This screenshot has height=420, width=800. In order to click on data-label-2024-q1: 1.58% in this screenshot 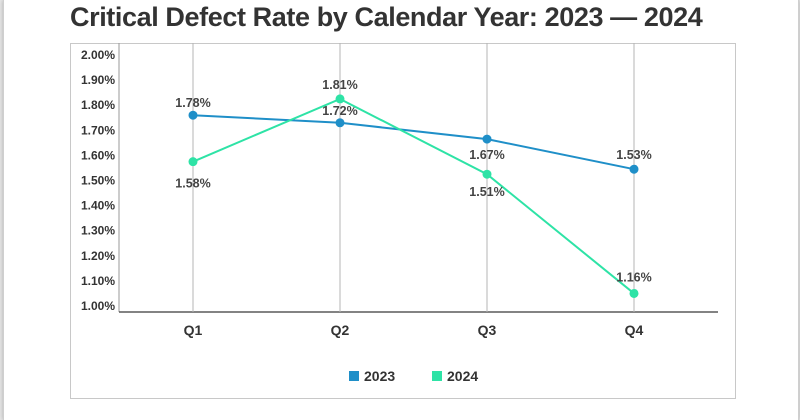, I will do `click(192, 184)`.